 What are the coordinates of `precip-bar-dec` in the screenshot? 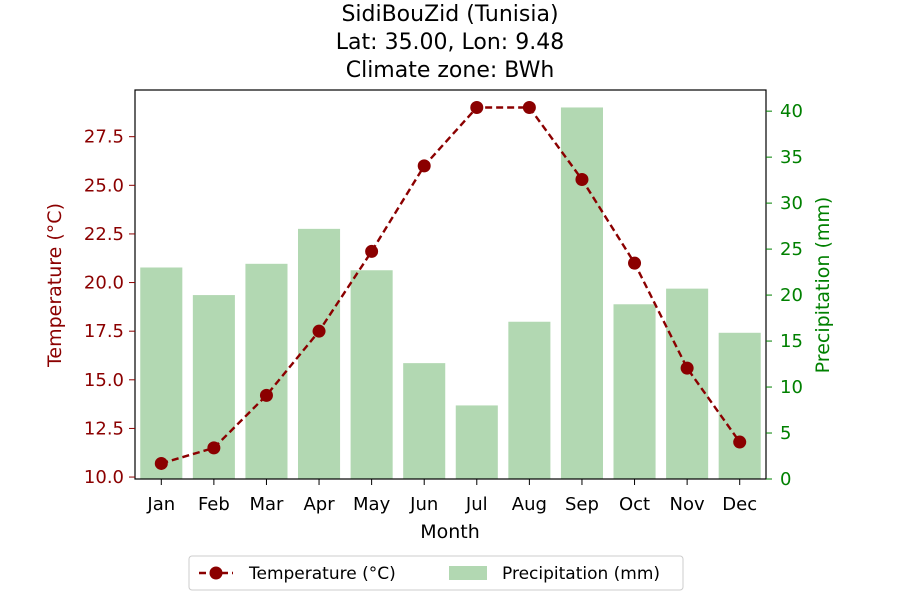 It's located at (739, 405).